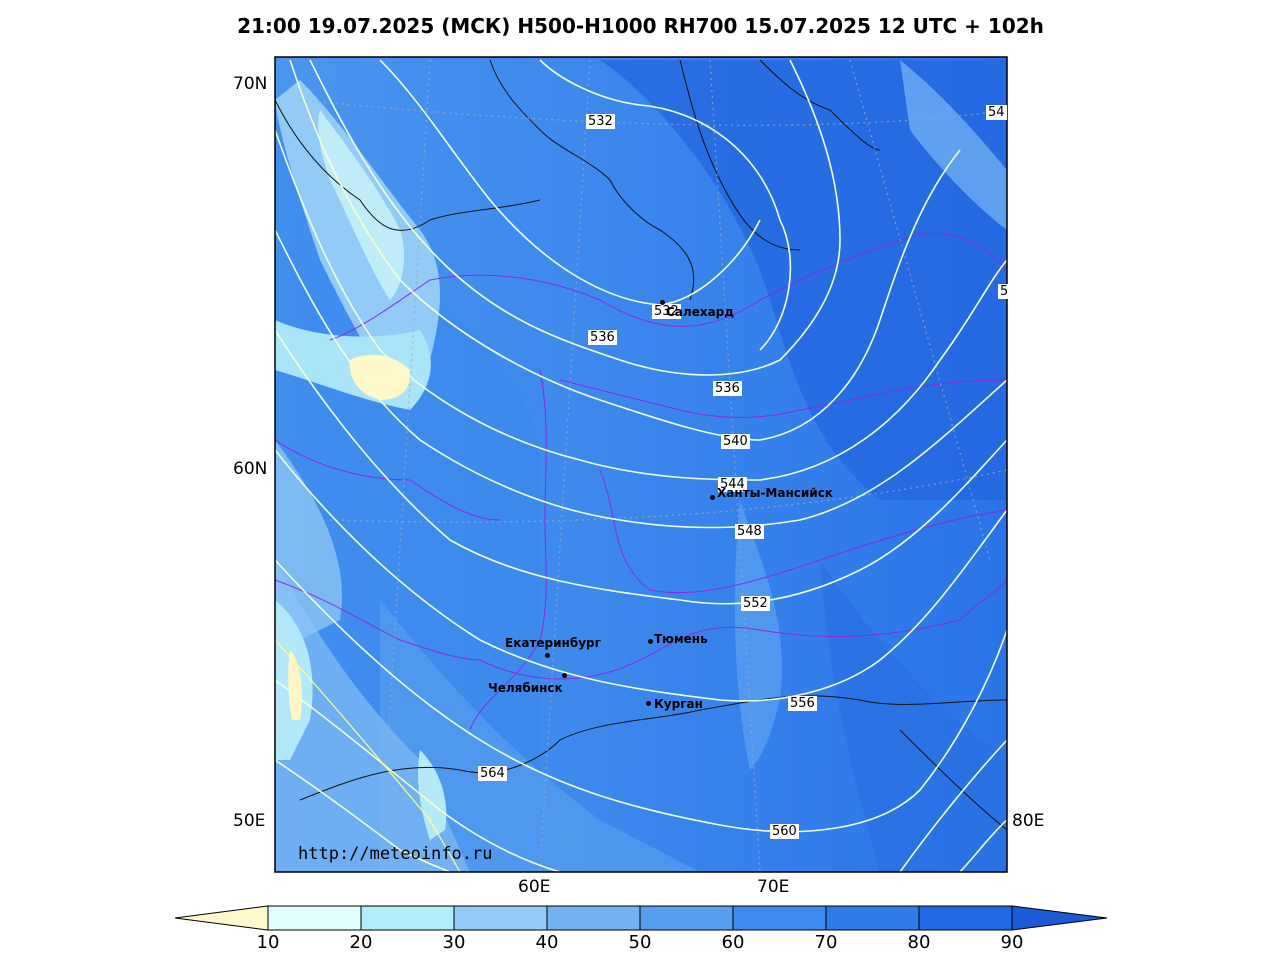 Image resolution: width=1281 pixels, height=963 pixels. What do you see at coordinates (454, 942) in the screenshot?
I see `colorbar-tick: 30` at bounding box center [454, 942].